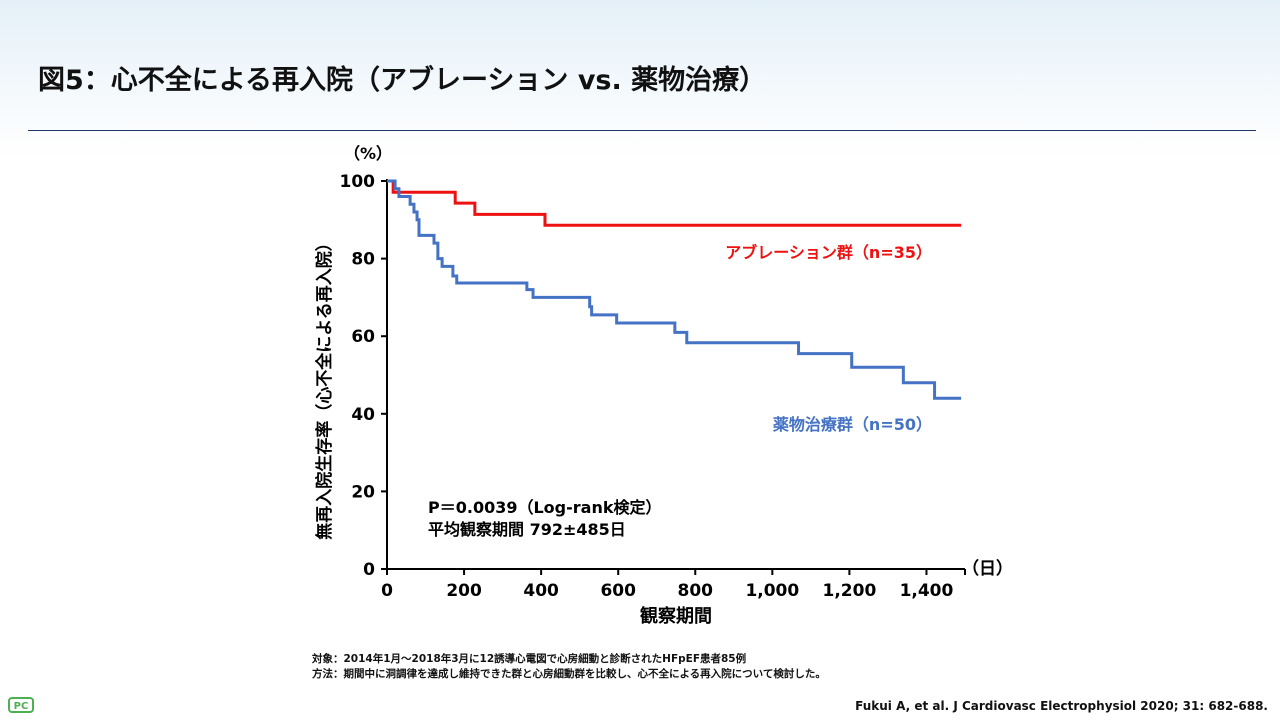 The height and width of the screenshot is (720, 1280). I want to click on follow-up-annotation: 平均観察期間 792±485日, so click(527, 529).